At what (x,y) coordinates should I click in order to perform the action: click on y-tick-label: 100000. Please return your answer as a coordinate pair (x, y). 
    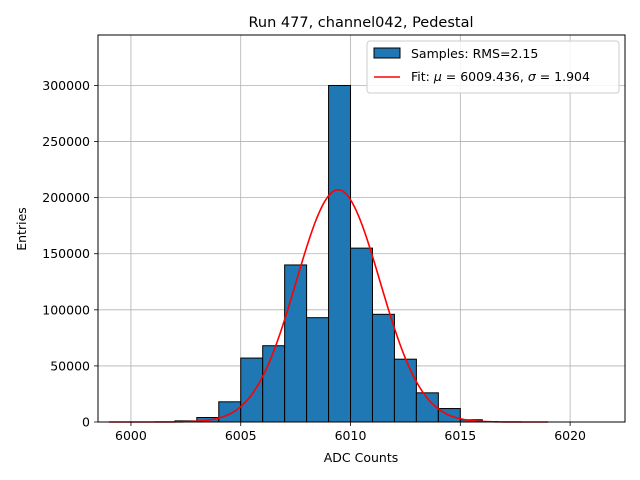
    Looking at the image, I should click on (66, 309).